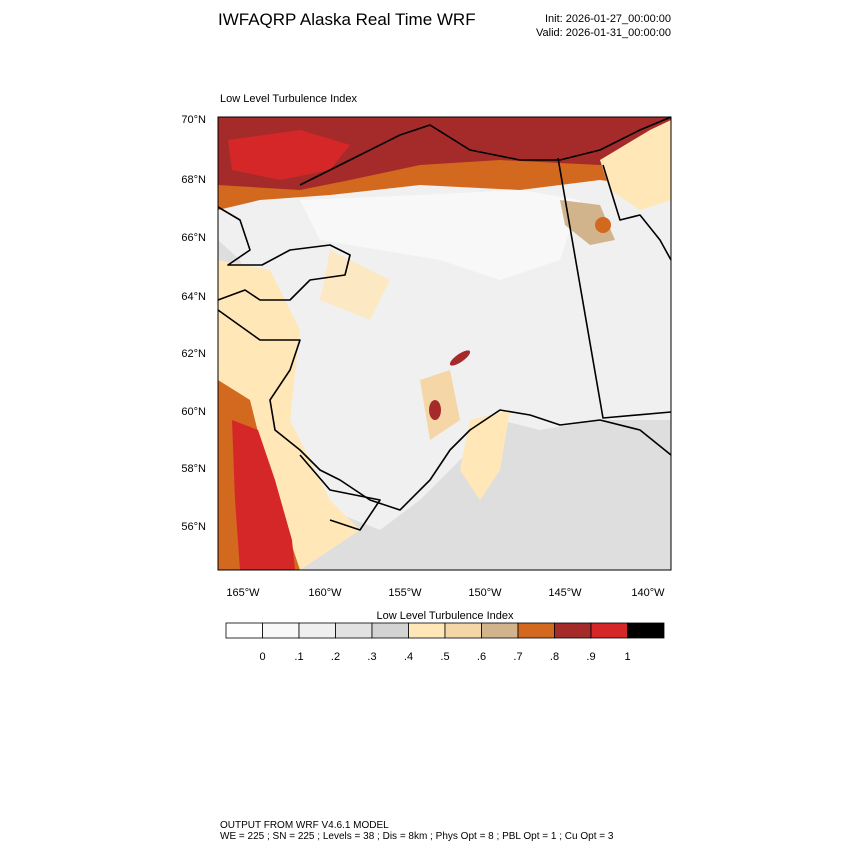 The height and width of the screenshot is (850, 850). What do you see at coordinates (445, 593) in the screenshot?
I see `lon-labels: 165°W 160°W 155°W 150°W 145°W 140°W` at bounding box center [445, 593].